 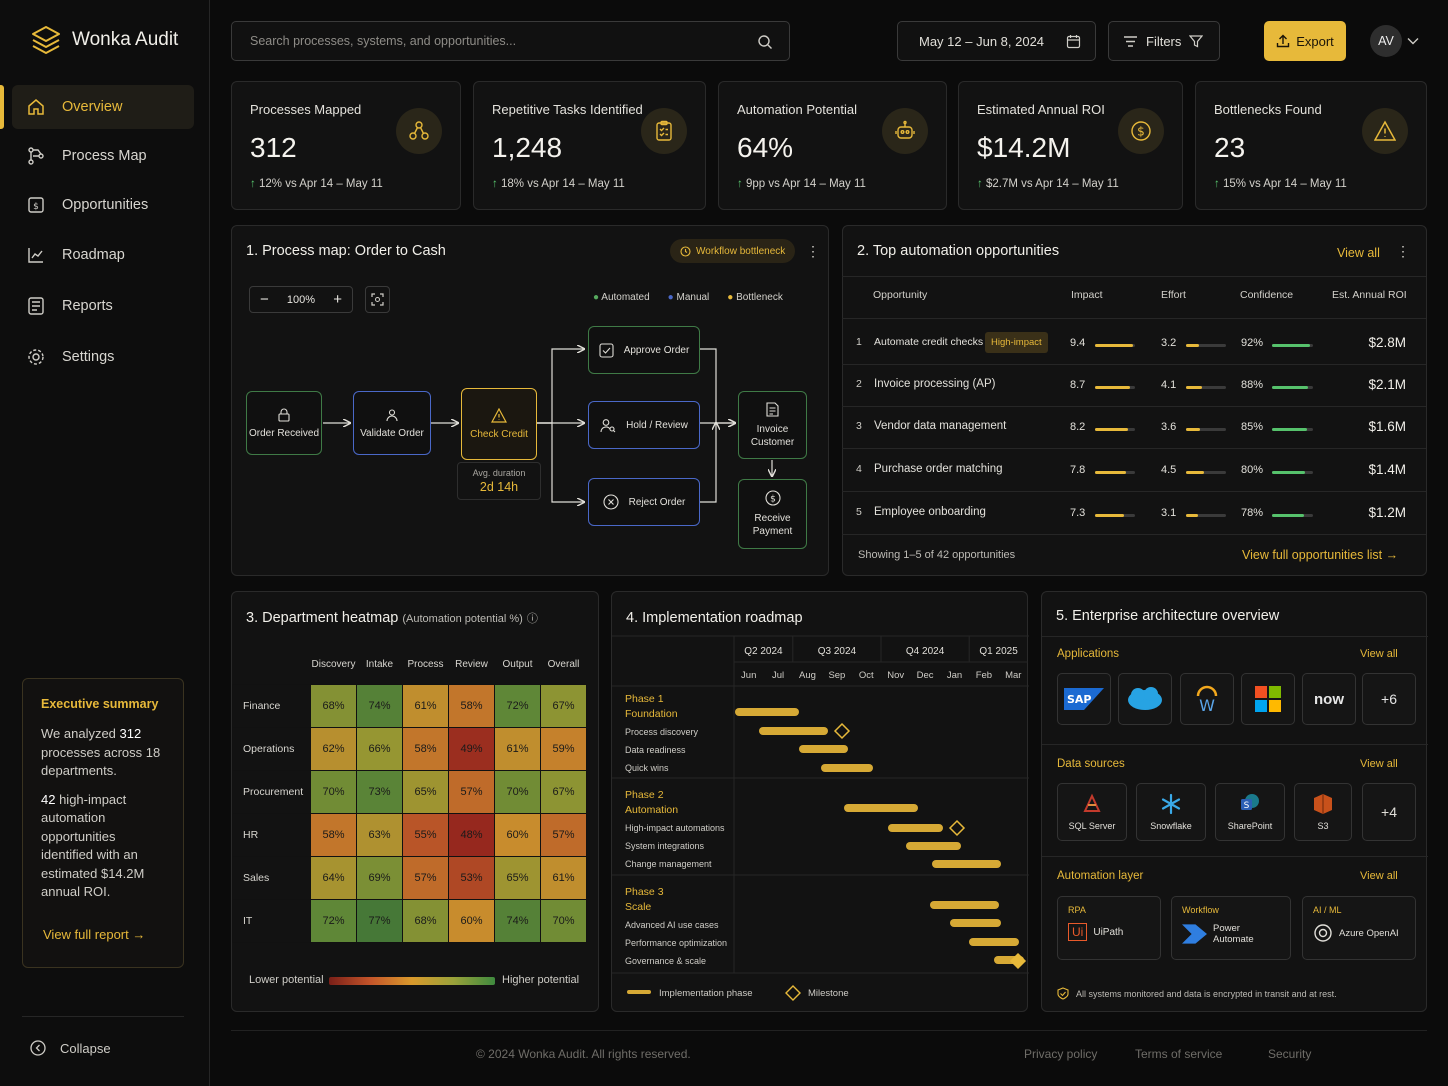 What do you see at coordinates (1109, 928) in the screenshot?
I see `uipath-tile: RPA Ui UiPath` at bounding box center [1109, 928].